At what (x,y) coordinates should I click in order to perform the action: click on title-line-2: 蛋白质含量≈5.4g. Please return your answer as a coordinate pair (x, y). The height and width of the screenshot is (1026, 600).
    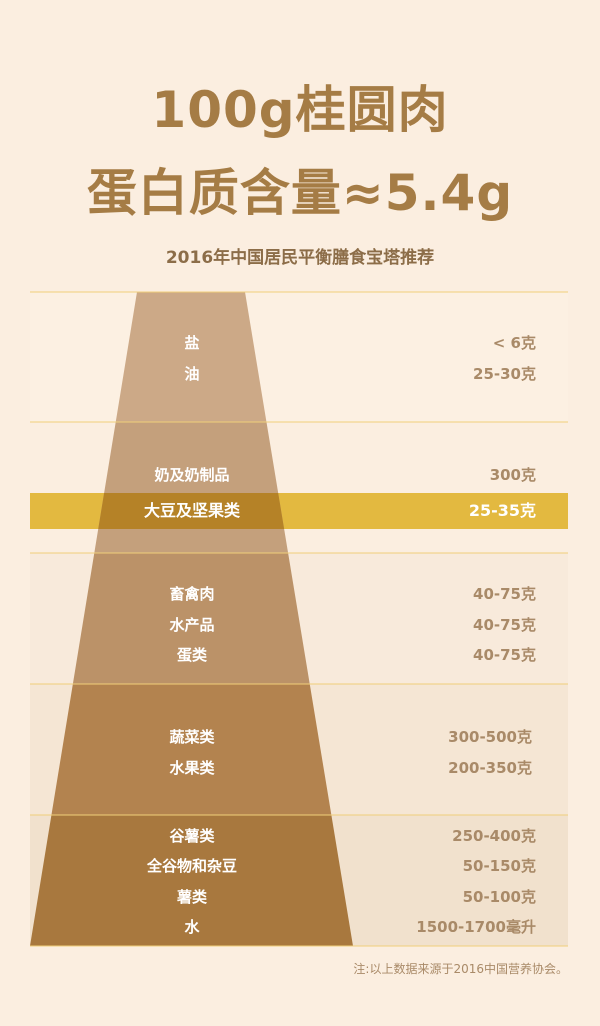
    Looking at the image, I should click on (300, 193).